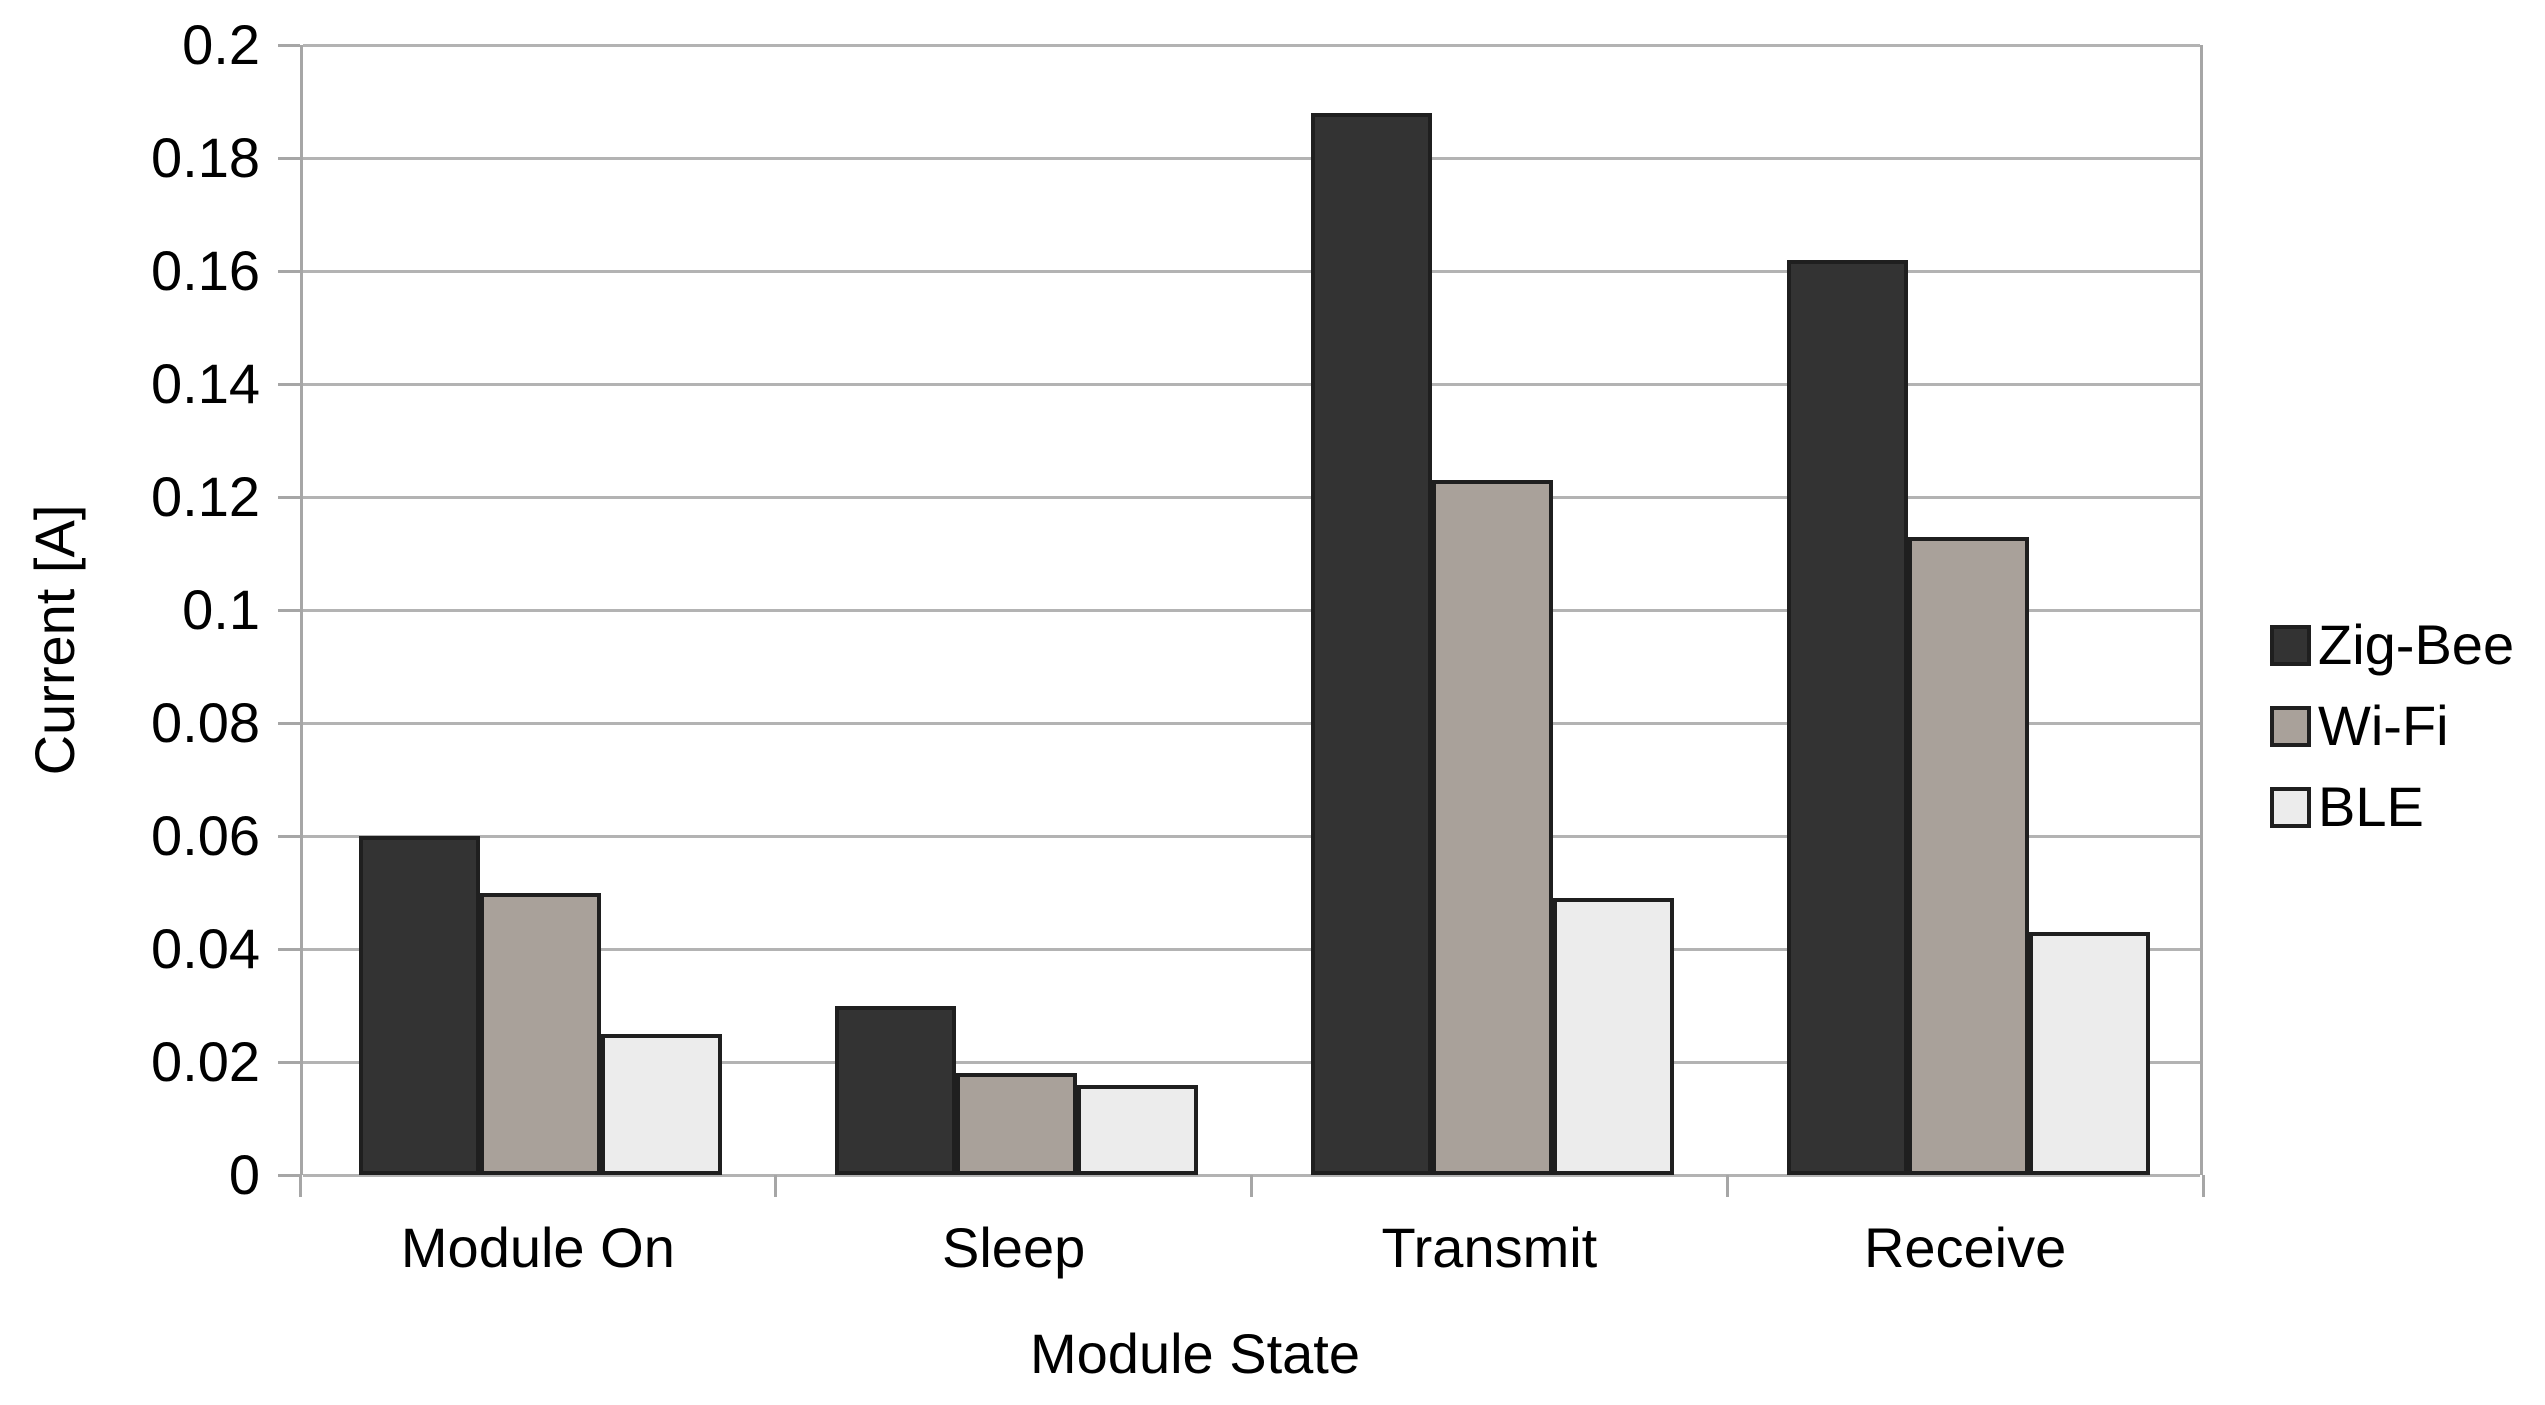  Describe the element at coordinates (1251, 723) in the screenshot. I see `gridline-y-0.08` at that location.